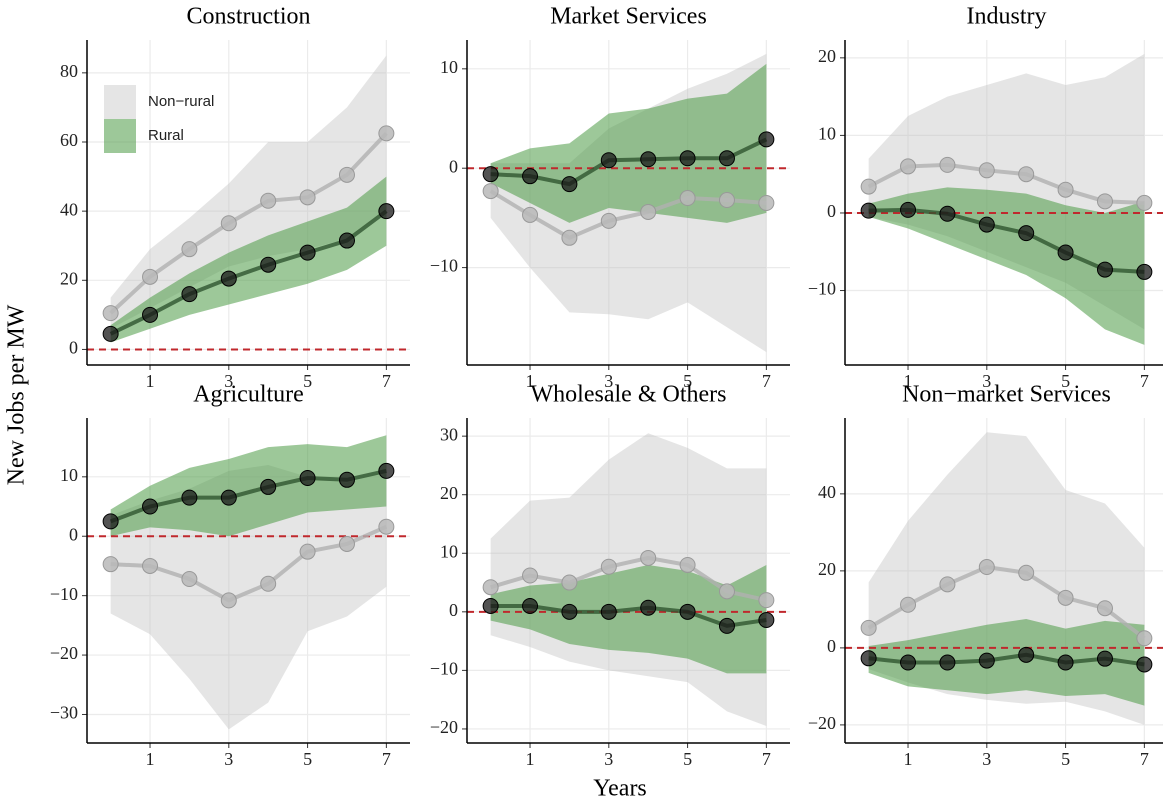 This screenshot has width=1163, height=804. I want to click on panel-title: Industry, so click(1007, 17).